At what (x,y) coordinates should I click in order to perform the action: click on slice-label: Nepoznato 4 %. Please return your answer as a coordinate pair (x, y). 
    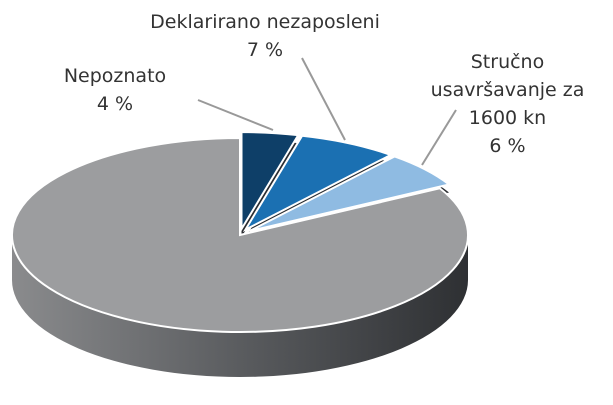
    Looking at the image, I should click on (115, 90).